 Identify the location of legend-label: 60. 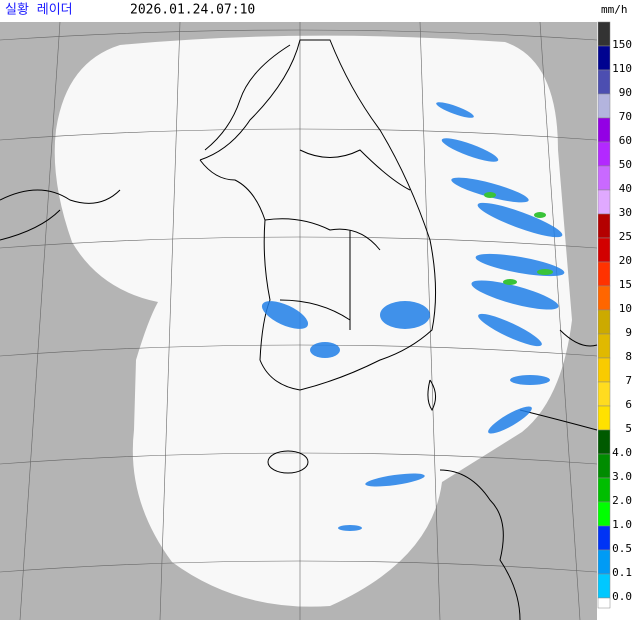
(625, 140).